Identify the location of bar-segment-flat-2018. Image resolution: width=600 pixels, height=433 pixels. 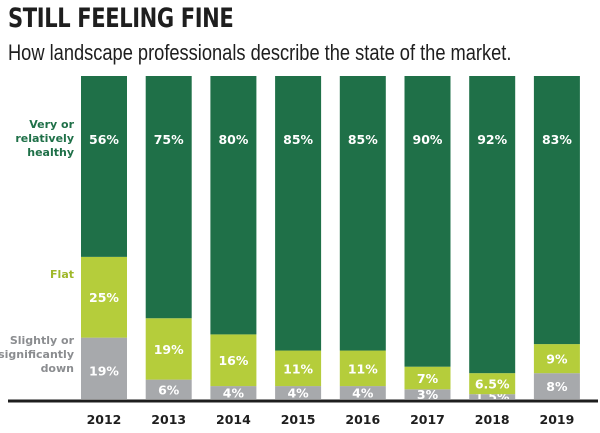
(492, 384).